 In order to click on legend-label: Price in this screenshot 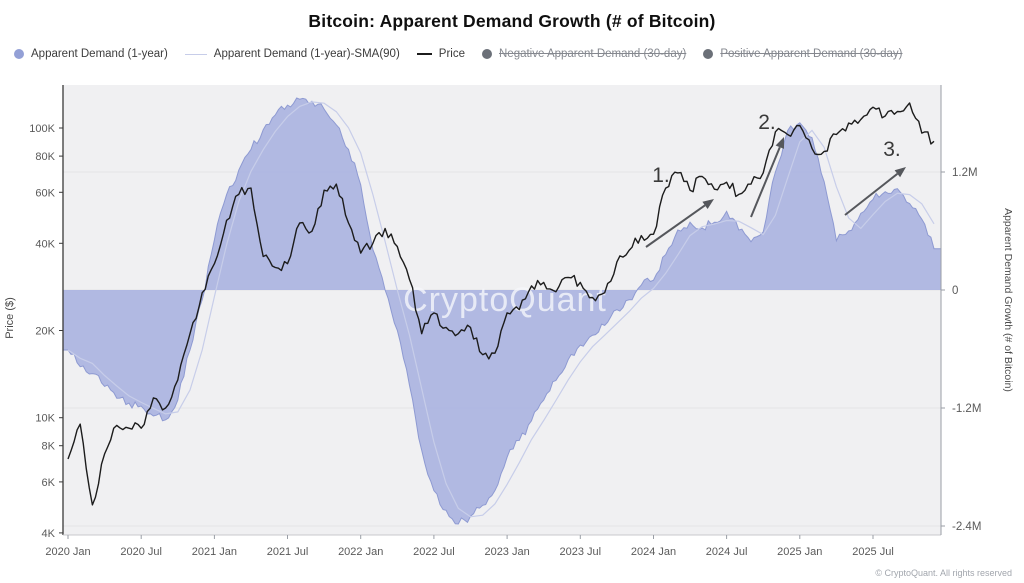, I will do `click(451, 54)`.